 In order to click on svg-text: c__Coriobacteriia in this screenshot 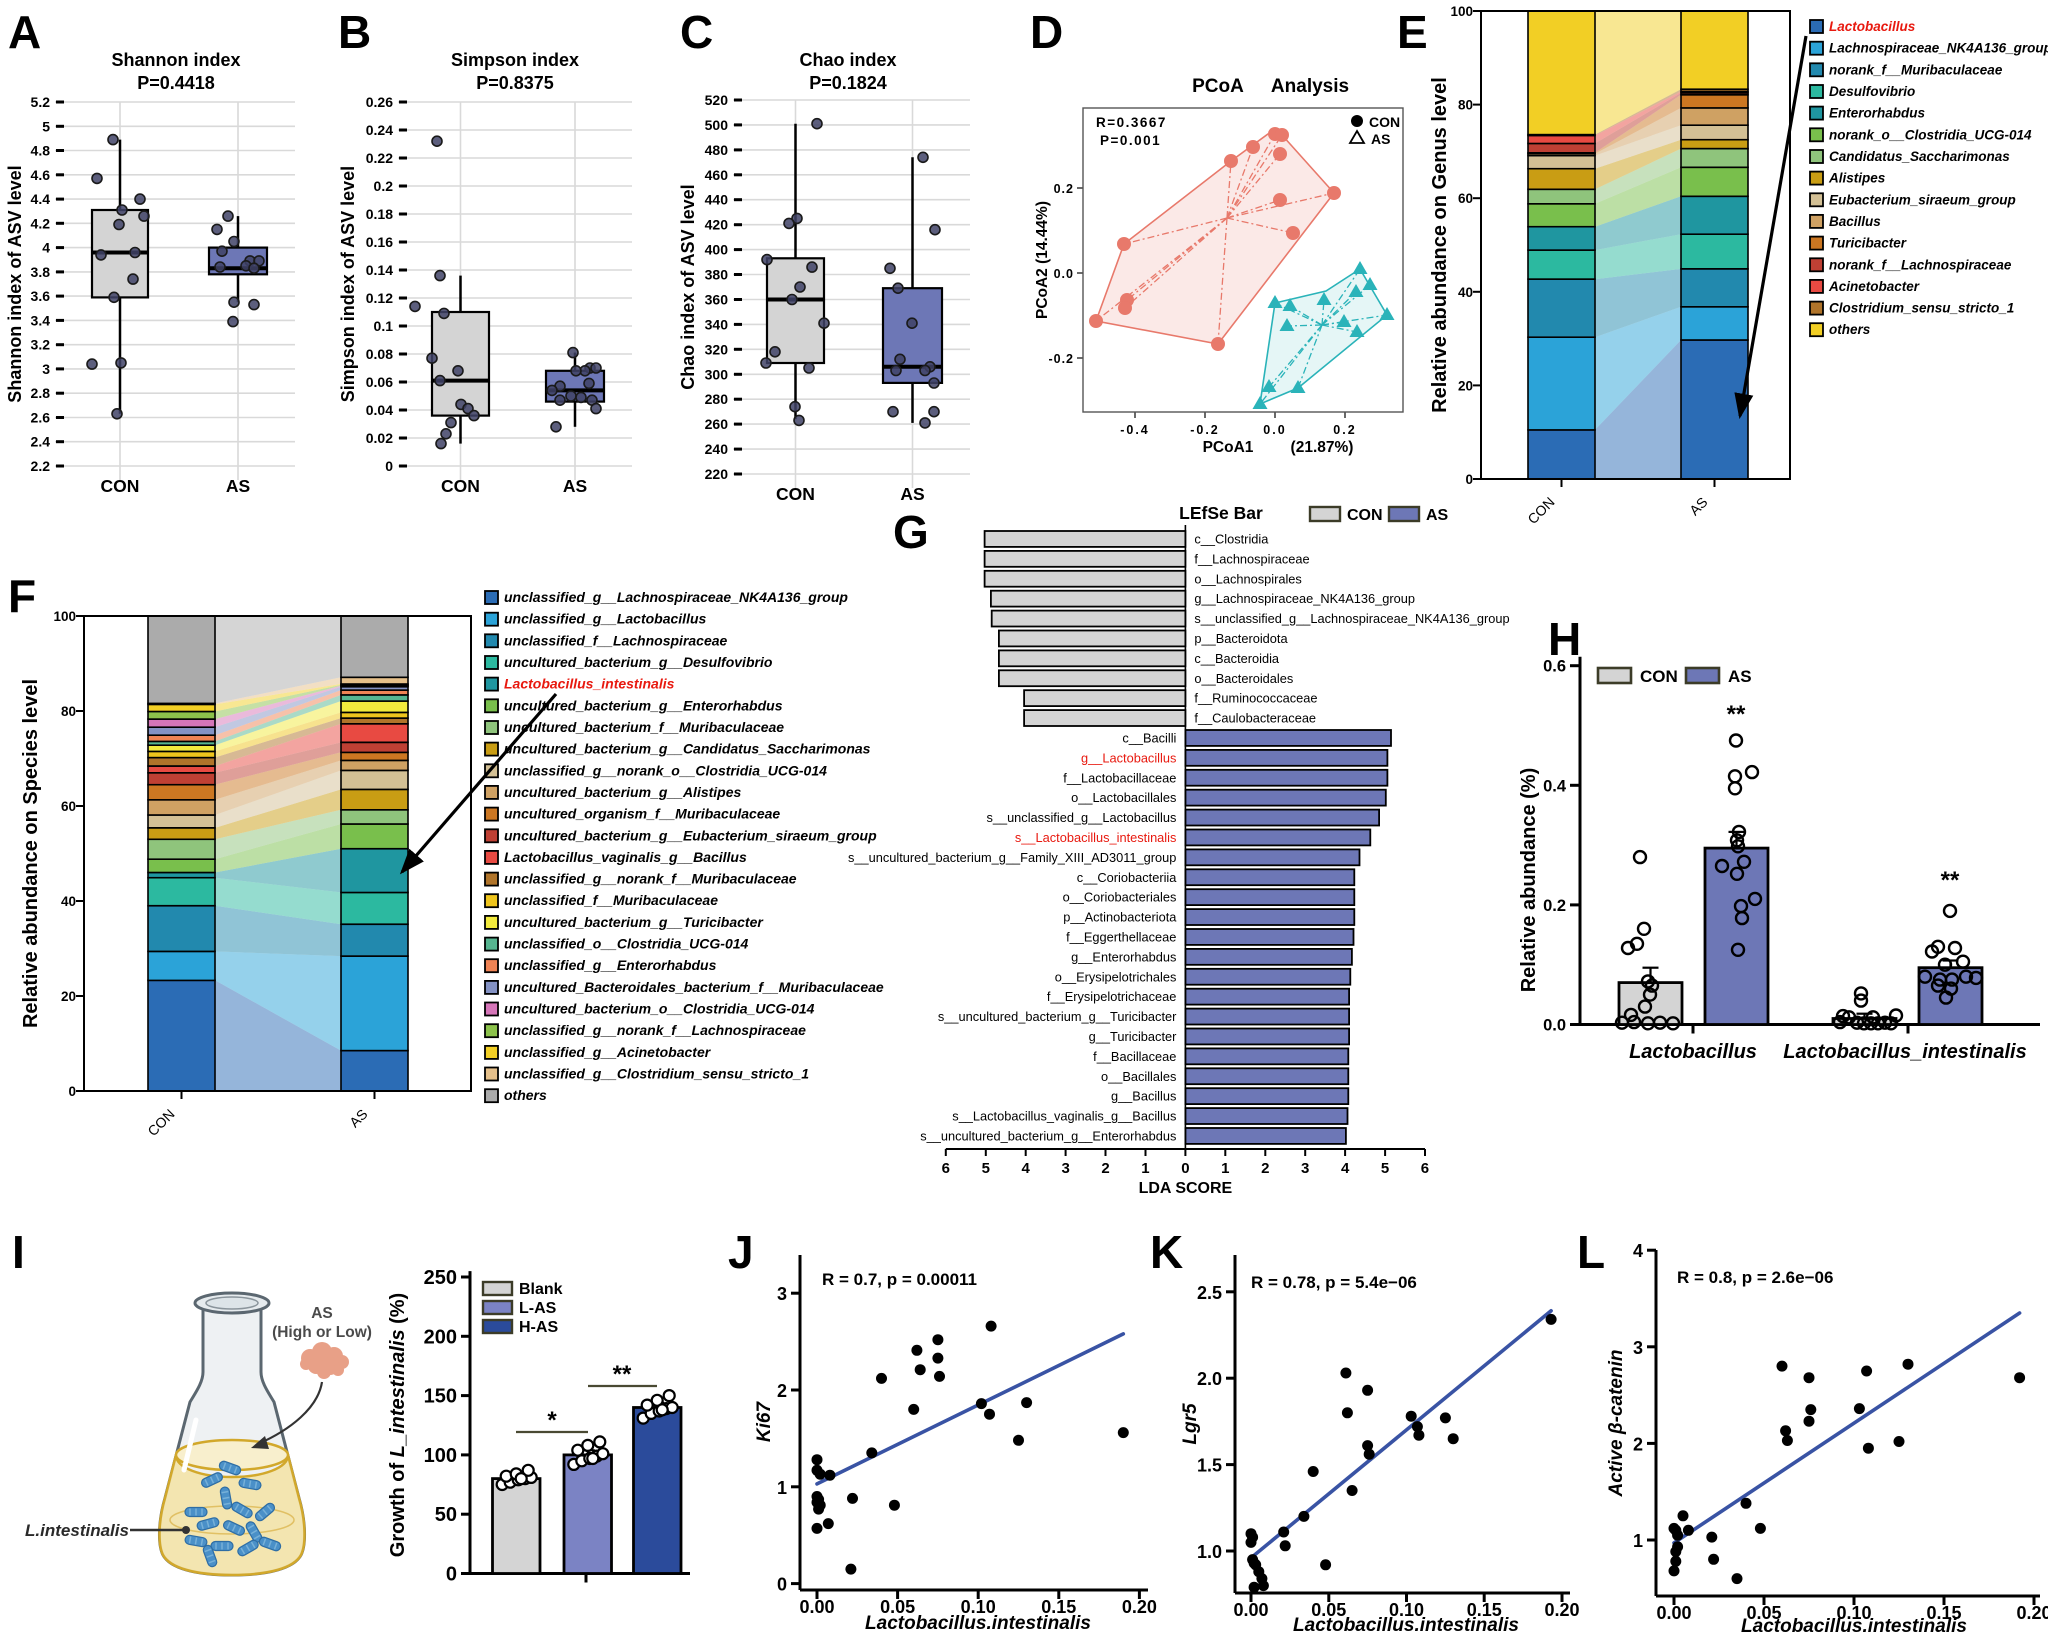, I will do `click(1127, 877)`.